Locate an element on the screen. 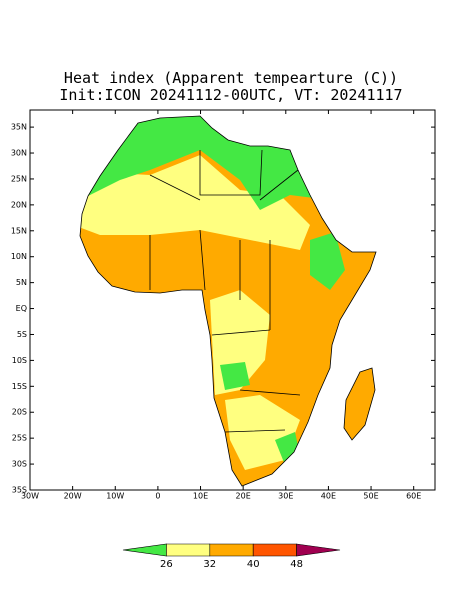 Image resolution: width=463 pixels, height=604 pixels. map-subtitle: Init:ICON 20241112-00UTC, VT: 20241117 is located at coordinates (230, 95).